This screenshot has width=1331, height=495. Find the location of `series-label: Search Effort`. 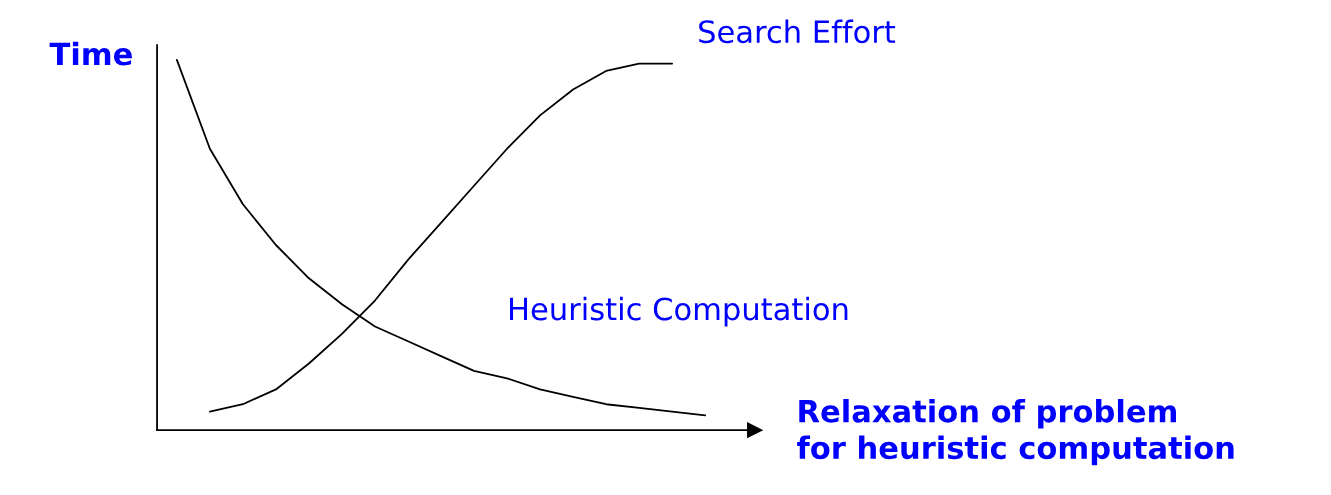

series-label: Search Effort is located at coordinates (797, 31).